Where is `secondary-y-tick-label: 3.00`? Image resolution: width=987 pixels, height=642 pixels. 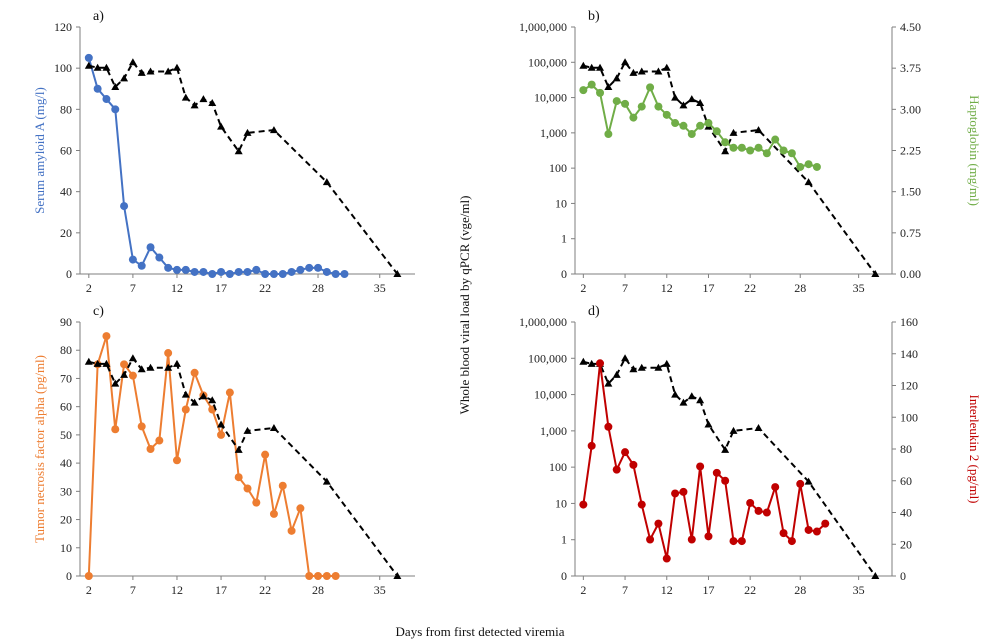
secondary-y-tick-label: 3.00 is located at coordinates (910, 109).